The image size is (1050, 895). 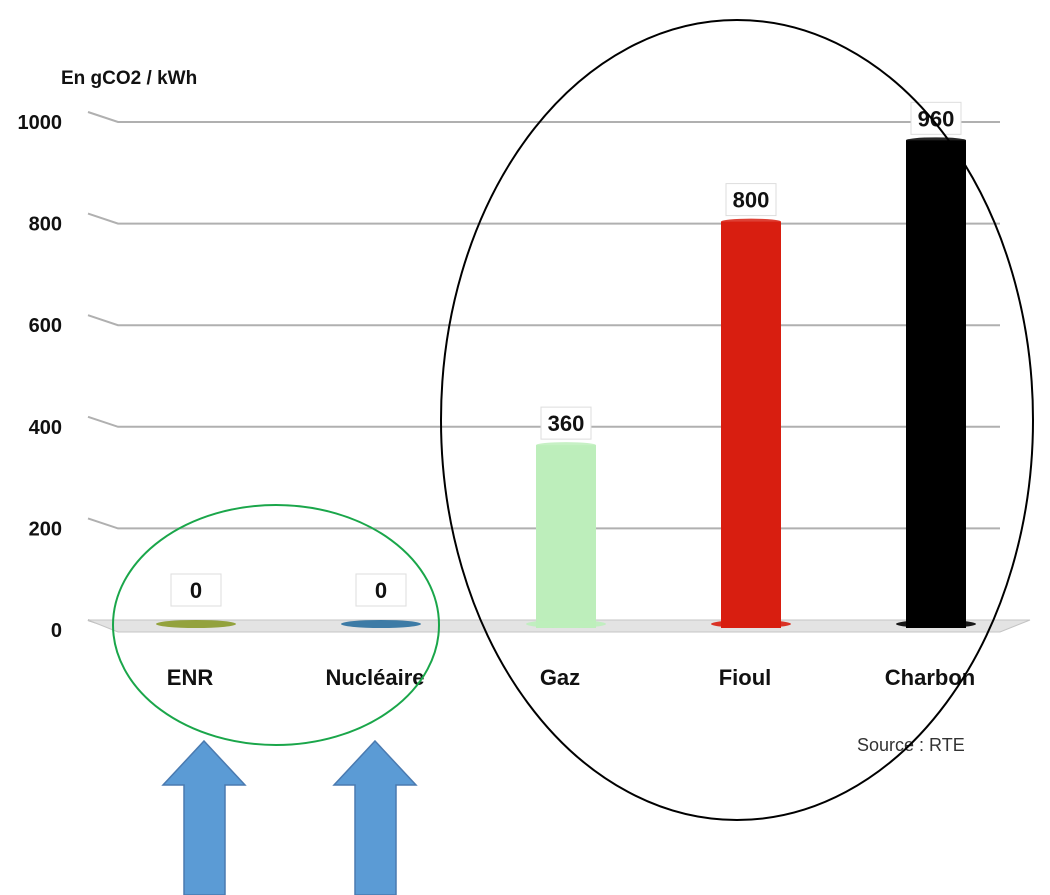 I want to click on category-labels: ENR Nucléaire Gaz Fioul Charbon, so click(x=571, y=677).